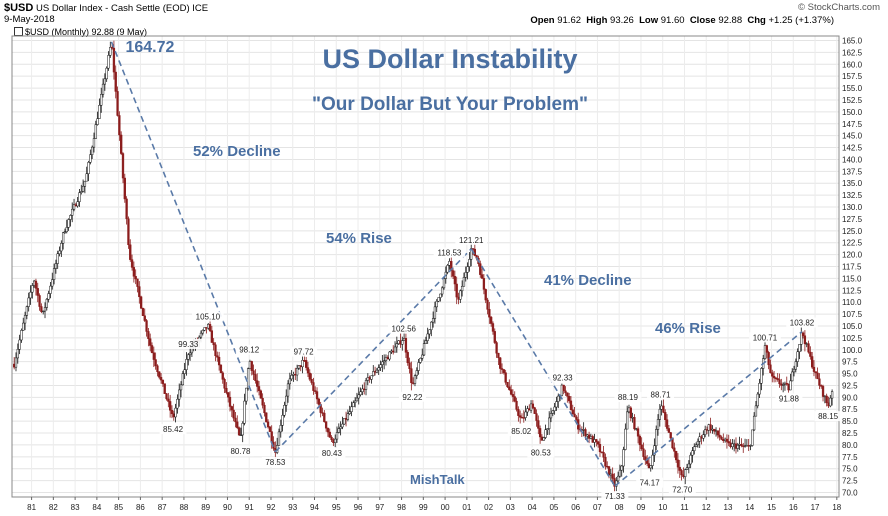 The height and width of the screenshot is (516, 888). What do you see at coordinates (850, 421) in the screenshot?
I see `y-tick-label: 85.0` at bounding box center [850, 421].